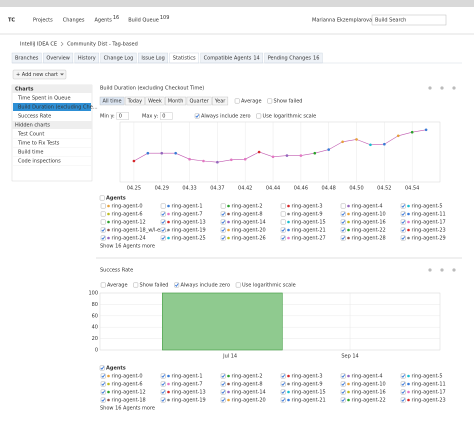 The height and width of the screenshot is (421, 474). Describe the element at coordinates (309, 239) in the screenshot. I see `agent-name: ring-agent-27` at that location.